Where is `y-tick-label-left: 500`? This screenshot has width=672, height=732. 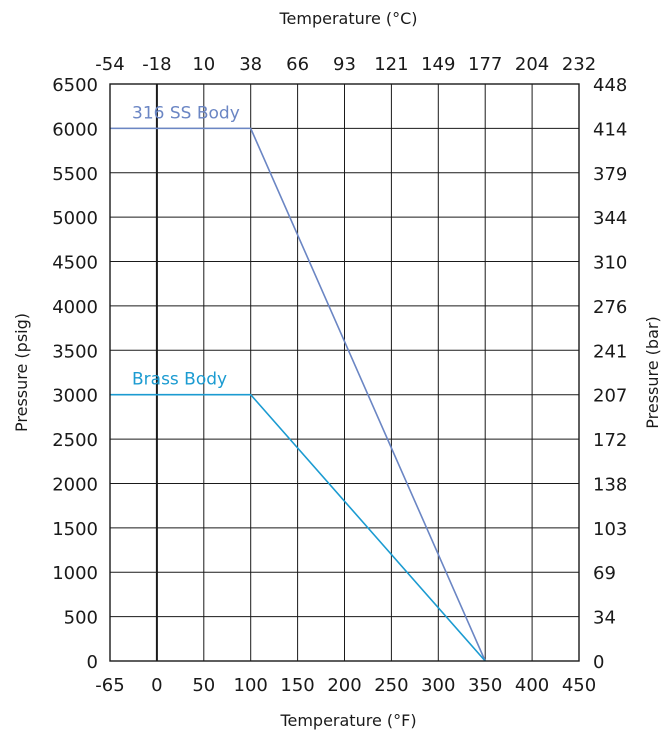
y-tick-label-left: 500 is located at coordinates (81, 618).